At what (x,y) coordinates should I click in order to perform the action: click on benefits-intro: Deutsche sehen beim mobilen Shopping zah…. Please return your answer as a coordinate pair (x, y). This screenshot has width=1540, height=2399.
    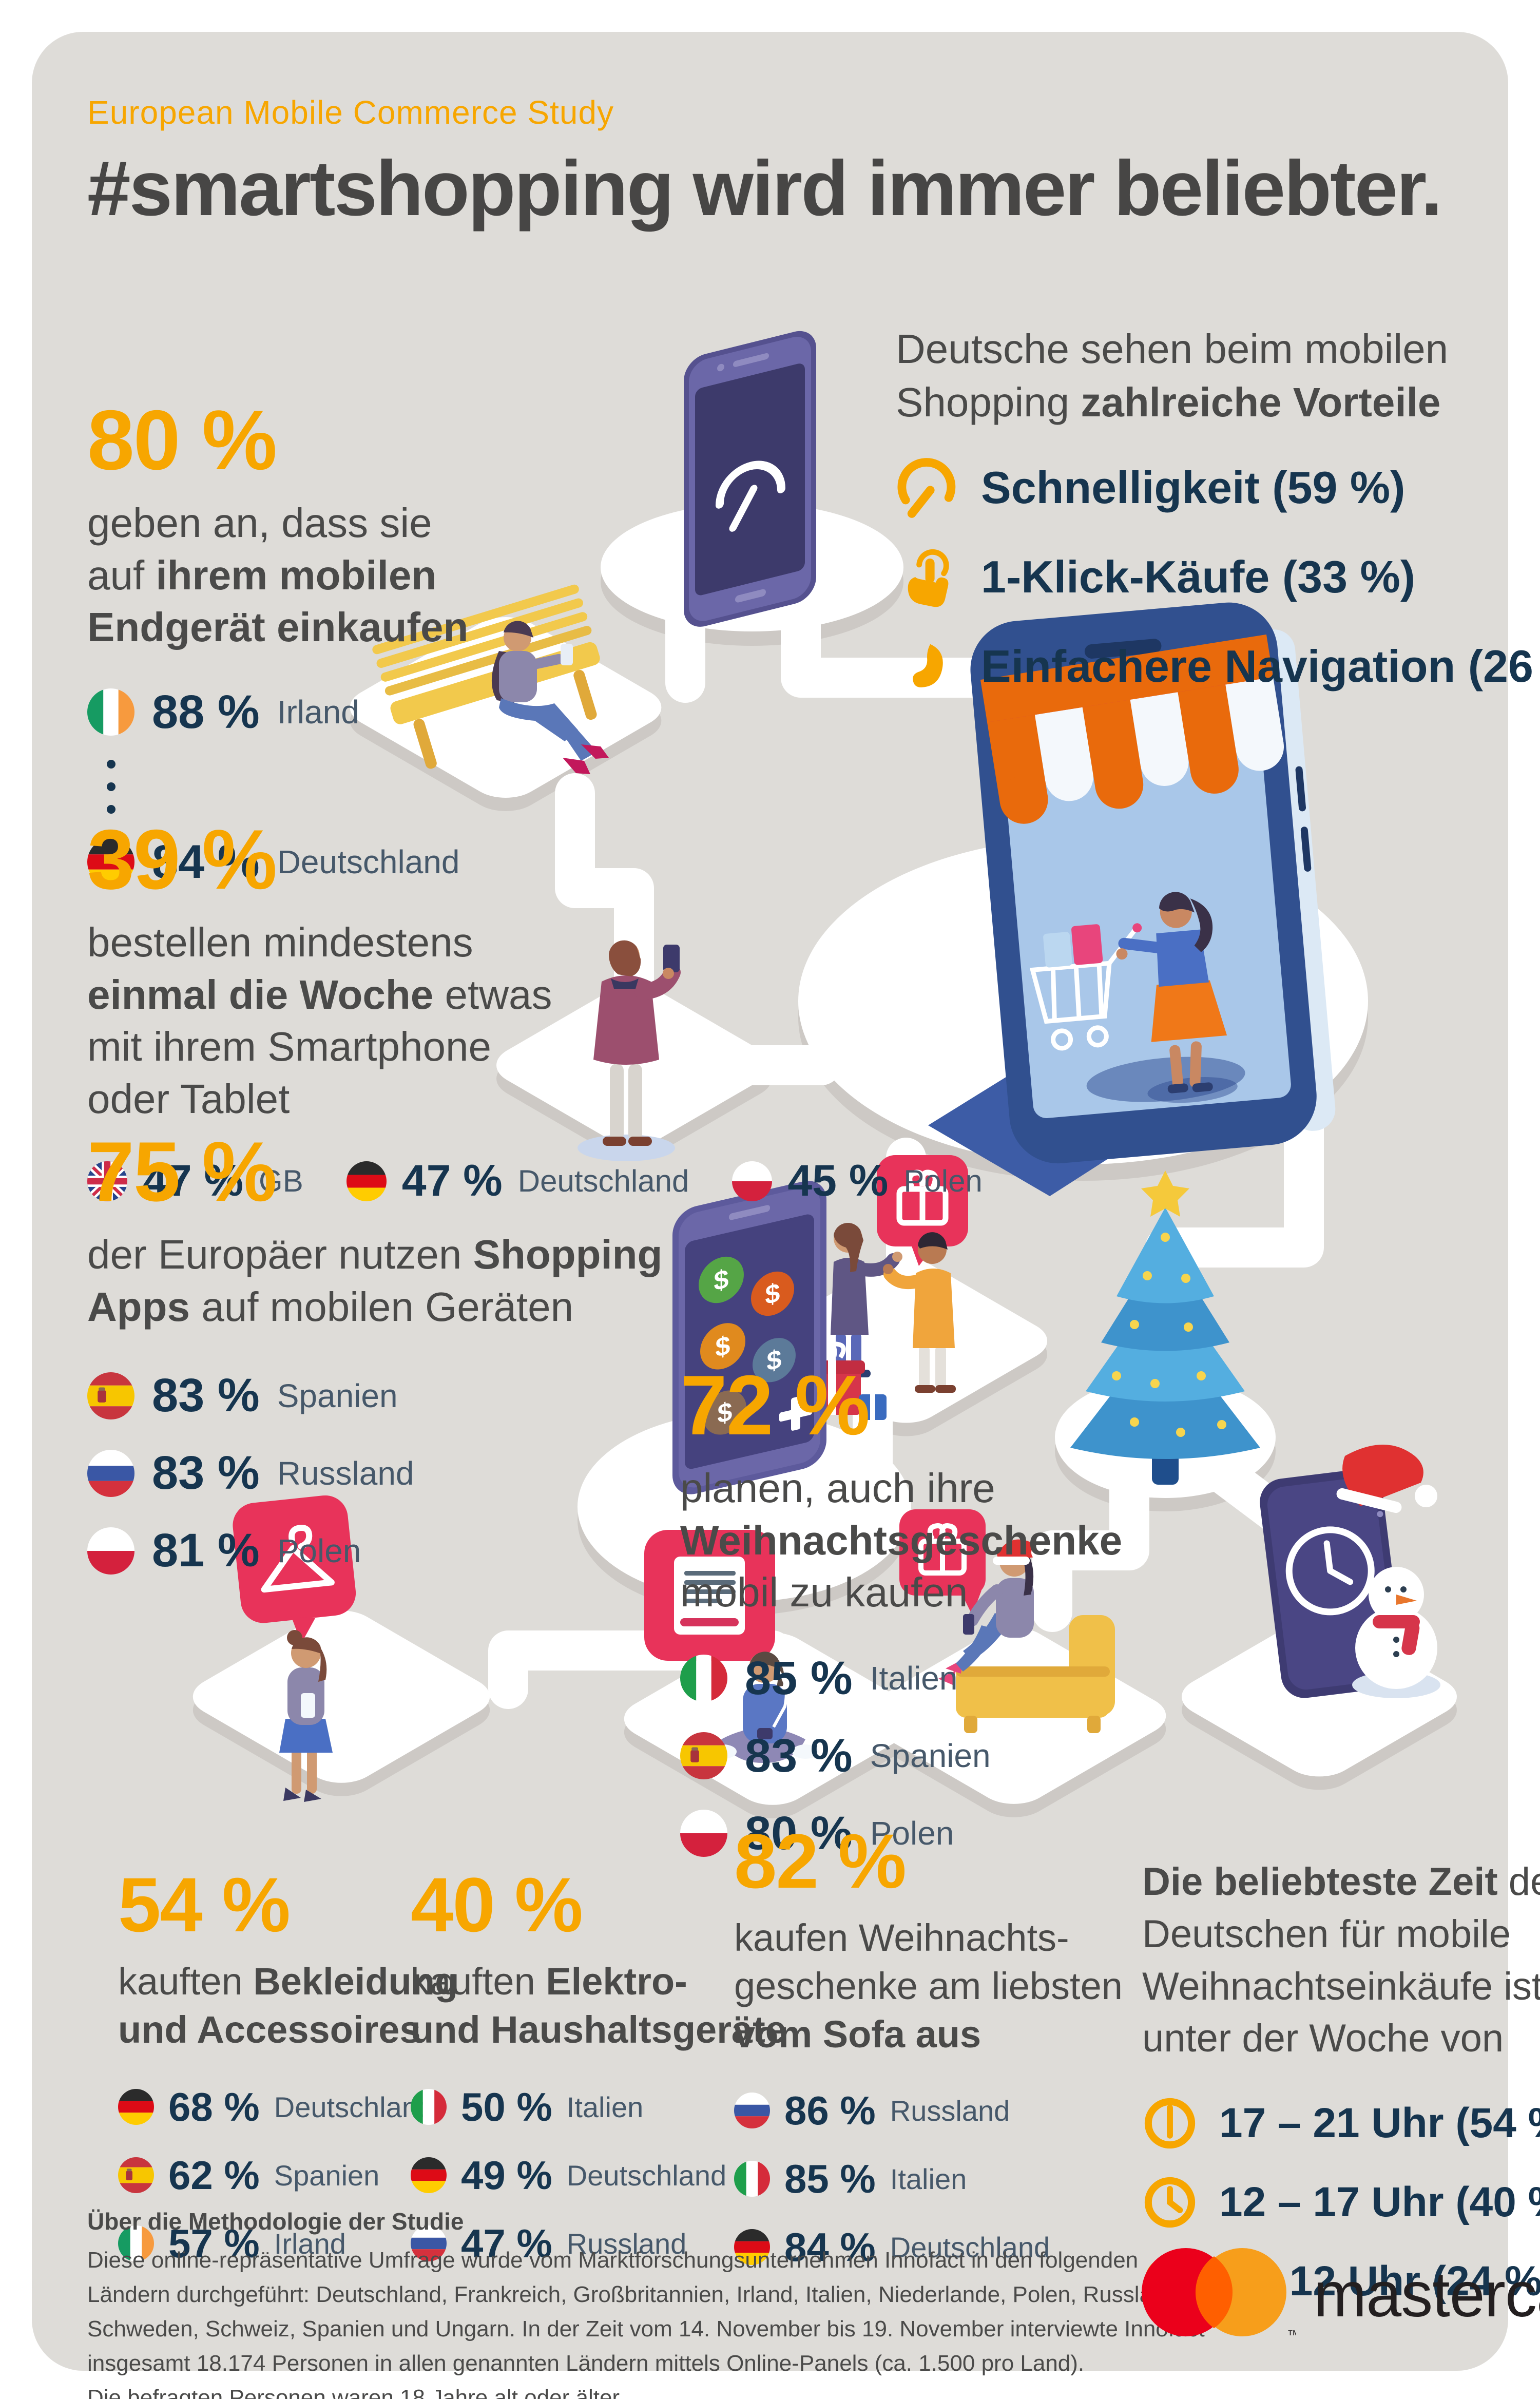
    Looking at the image, I should click on (1172, 375).